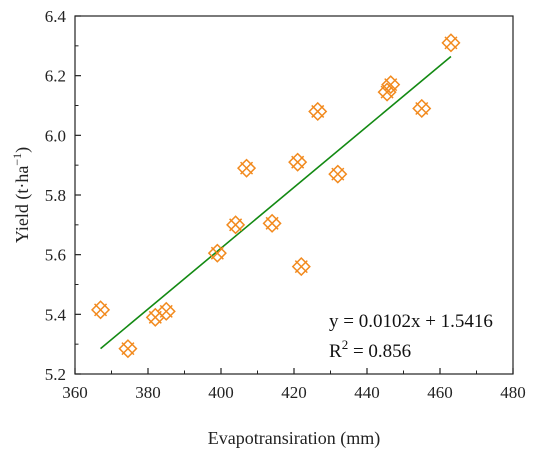 Image resolution: width=550 pixels, height=457 pixels. What do you see at coordinates (440, 392) in the screenshot?
I see `x-tick-label: 460` at bounding box center [440, 392].